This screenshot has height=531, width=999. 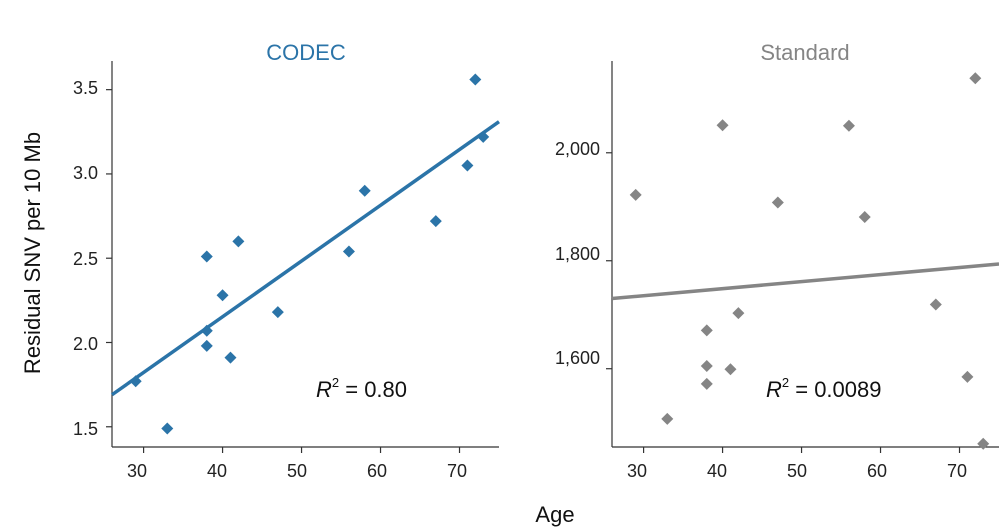 I want to click on x-axis-label: Age, so click(x=554, y=514).